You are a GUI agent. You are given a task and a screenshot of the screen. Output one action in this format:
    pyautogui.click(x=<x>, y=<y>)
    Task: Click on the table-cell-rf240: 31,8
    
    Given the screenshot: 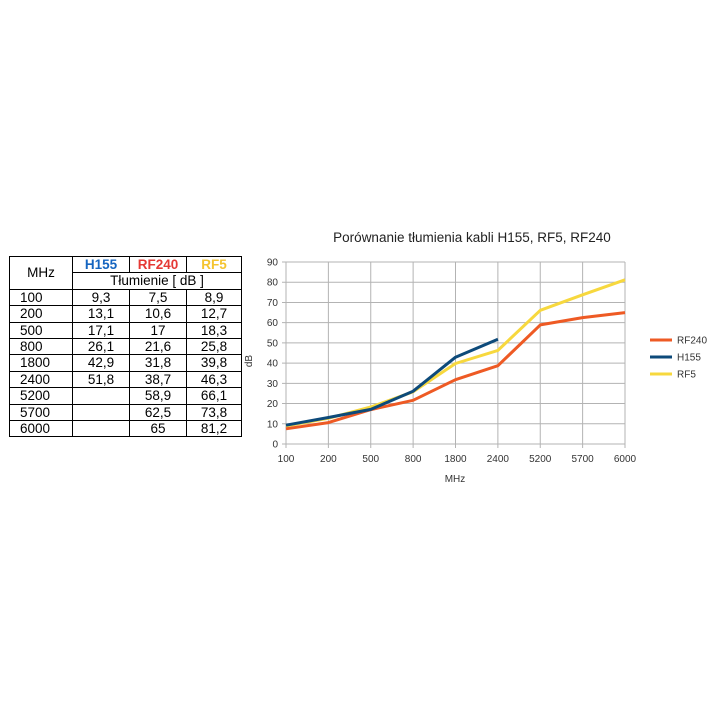 What is the action you would take?
    pyautogui.click(x=158, y=363)
    